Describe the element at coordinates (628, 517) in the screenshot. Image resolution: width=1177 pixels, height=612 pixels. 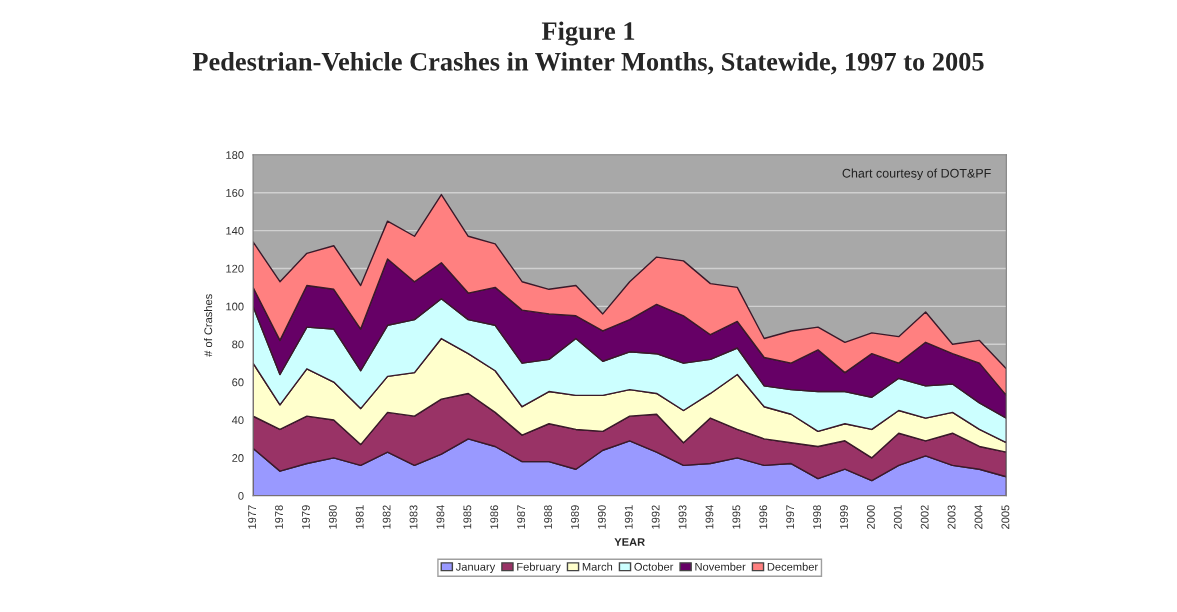
I see `x-tick-label: 1991` at that location.